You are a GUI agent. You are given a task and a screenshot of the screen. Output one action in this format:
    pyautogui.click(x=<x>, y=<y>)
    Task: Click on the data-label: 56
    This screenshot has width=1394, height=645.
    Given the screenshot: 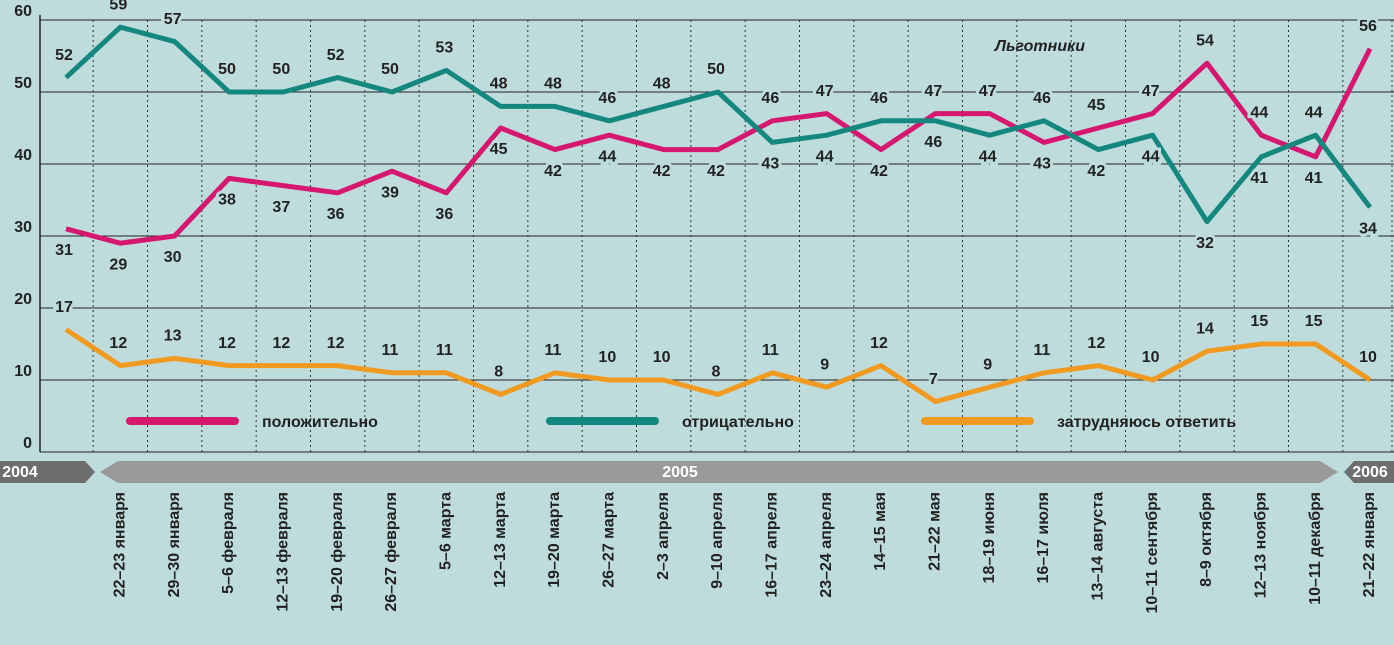 What is the action you would take?
    pyautogui.click(x=1368, y=26)
    